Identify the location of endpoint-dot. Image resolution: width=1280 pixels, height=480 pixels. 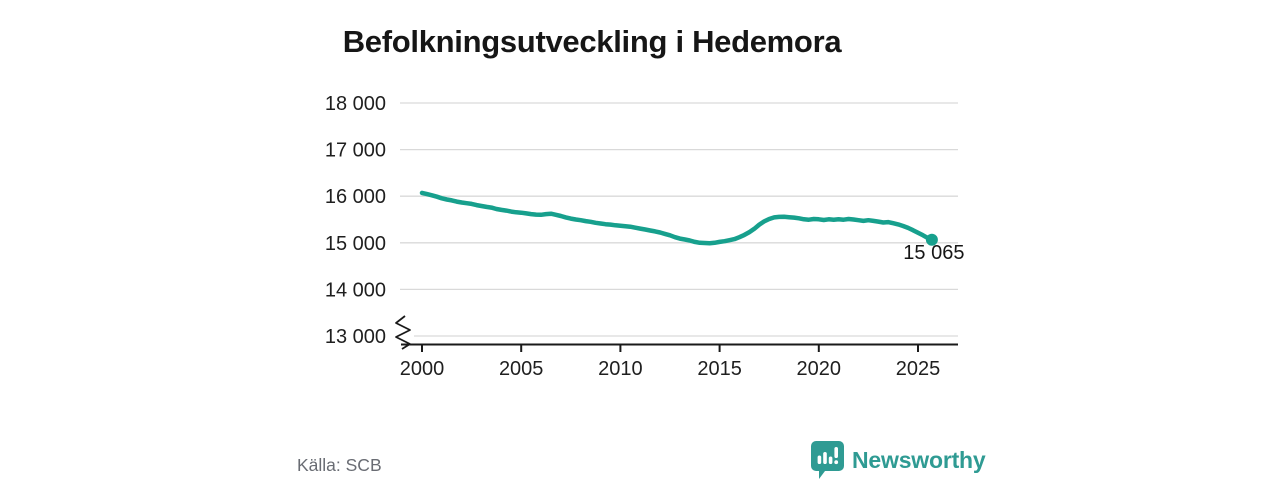
(931, 239).